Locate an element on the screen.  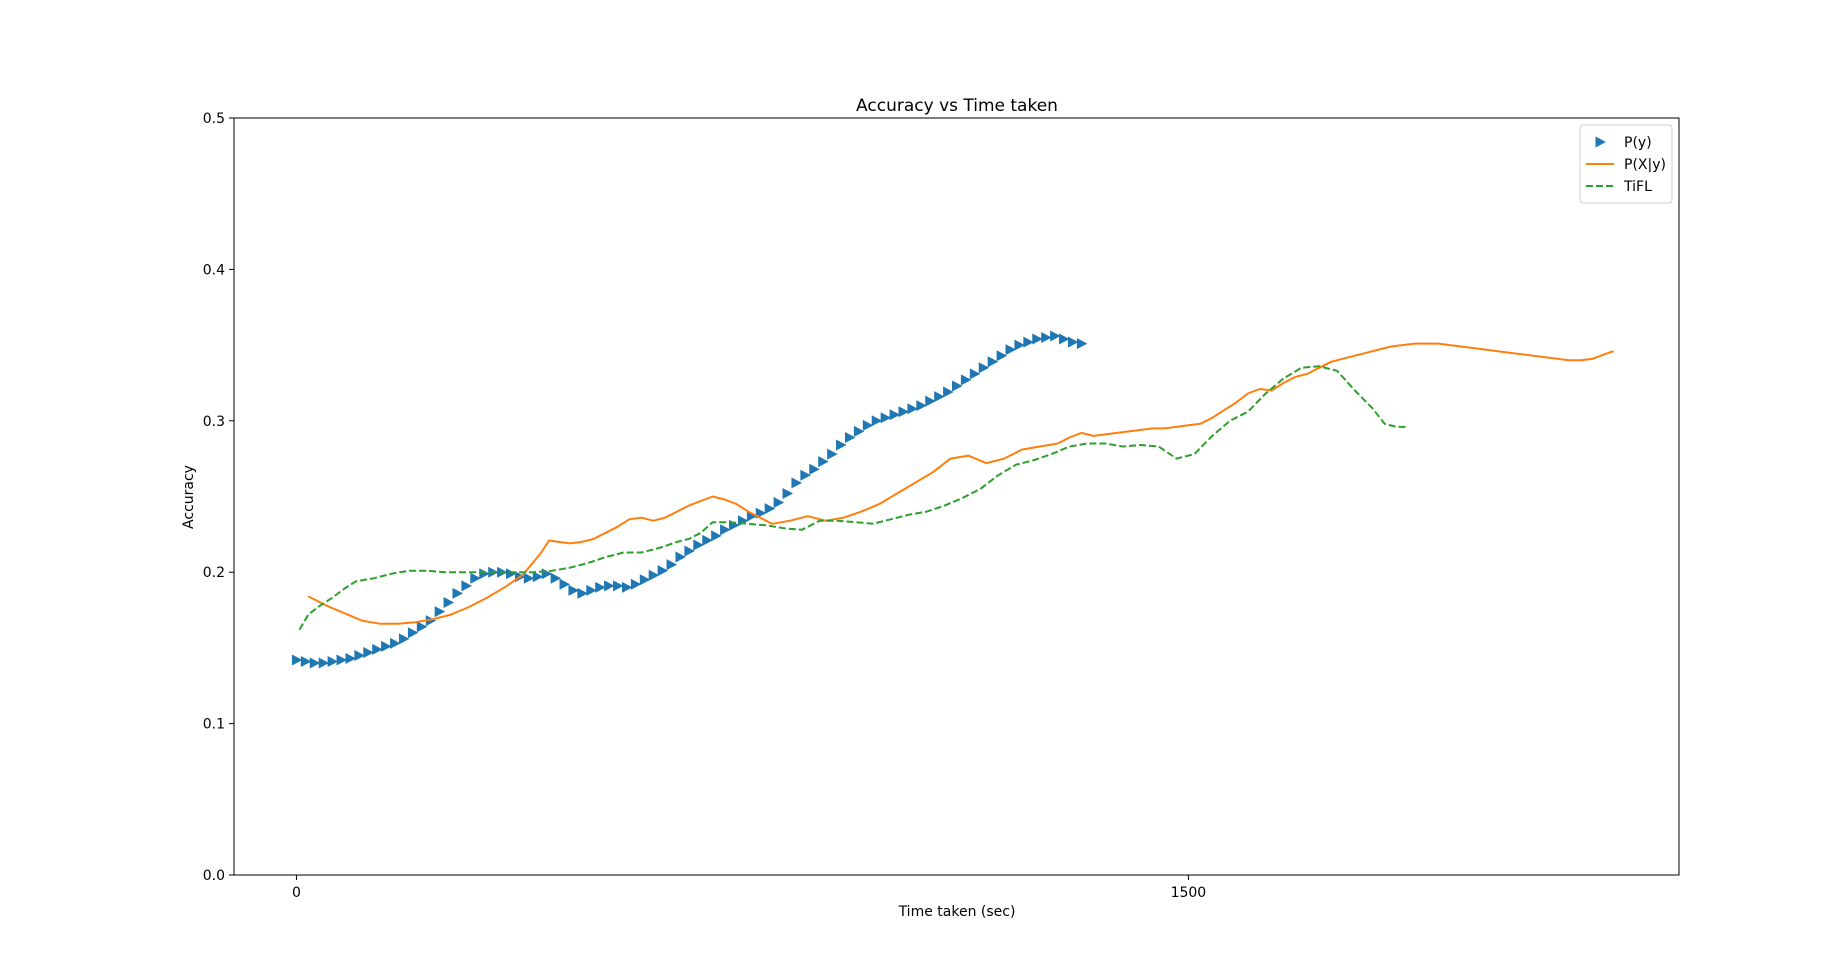
x-tick-label: 0 is located at coordinates (296, 893).